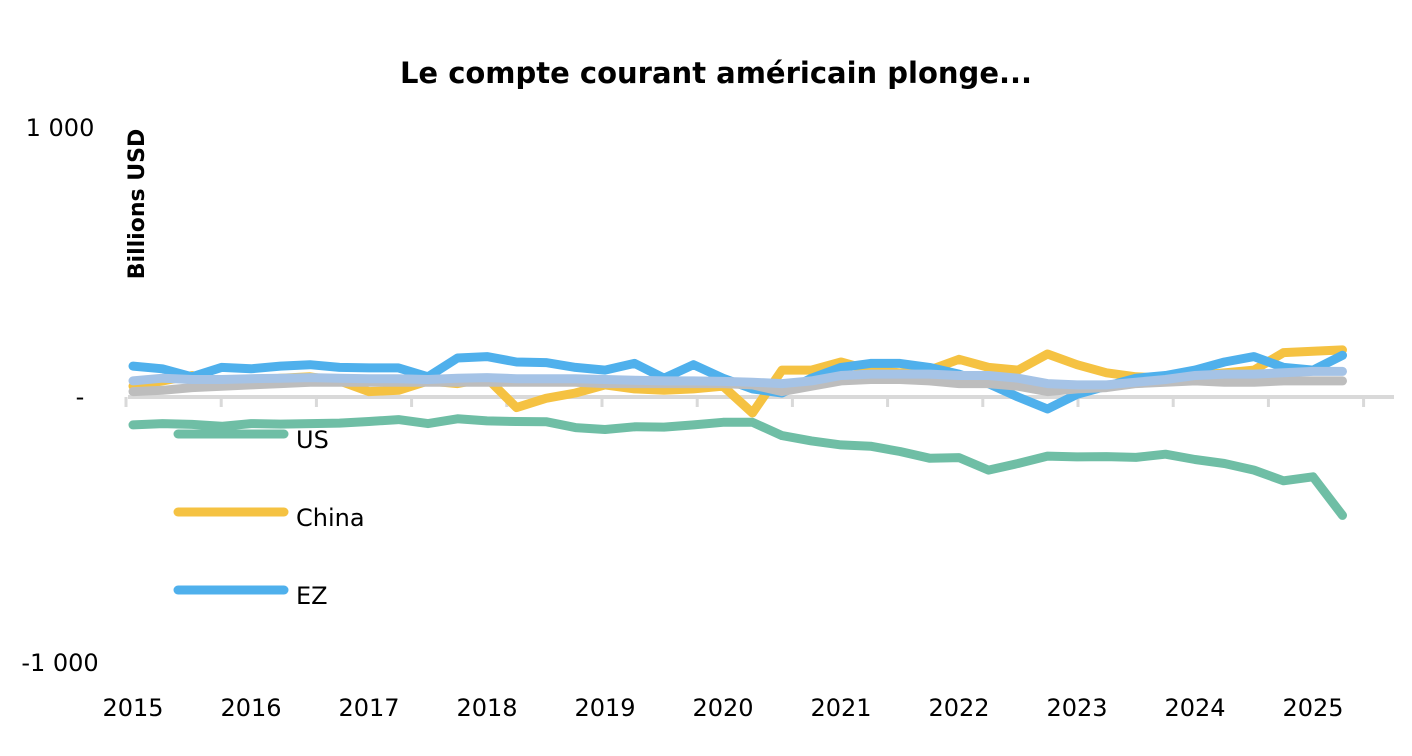  Describe the element at coordinates (737, 467) in the screenshot. I see `series-line-us` at that location.